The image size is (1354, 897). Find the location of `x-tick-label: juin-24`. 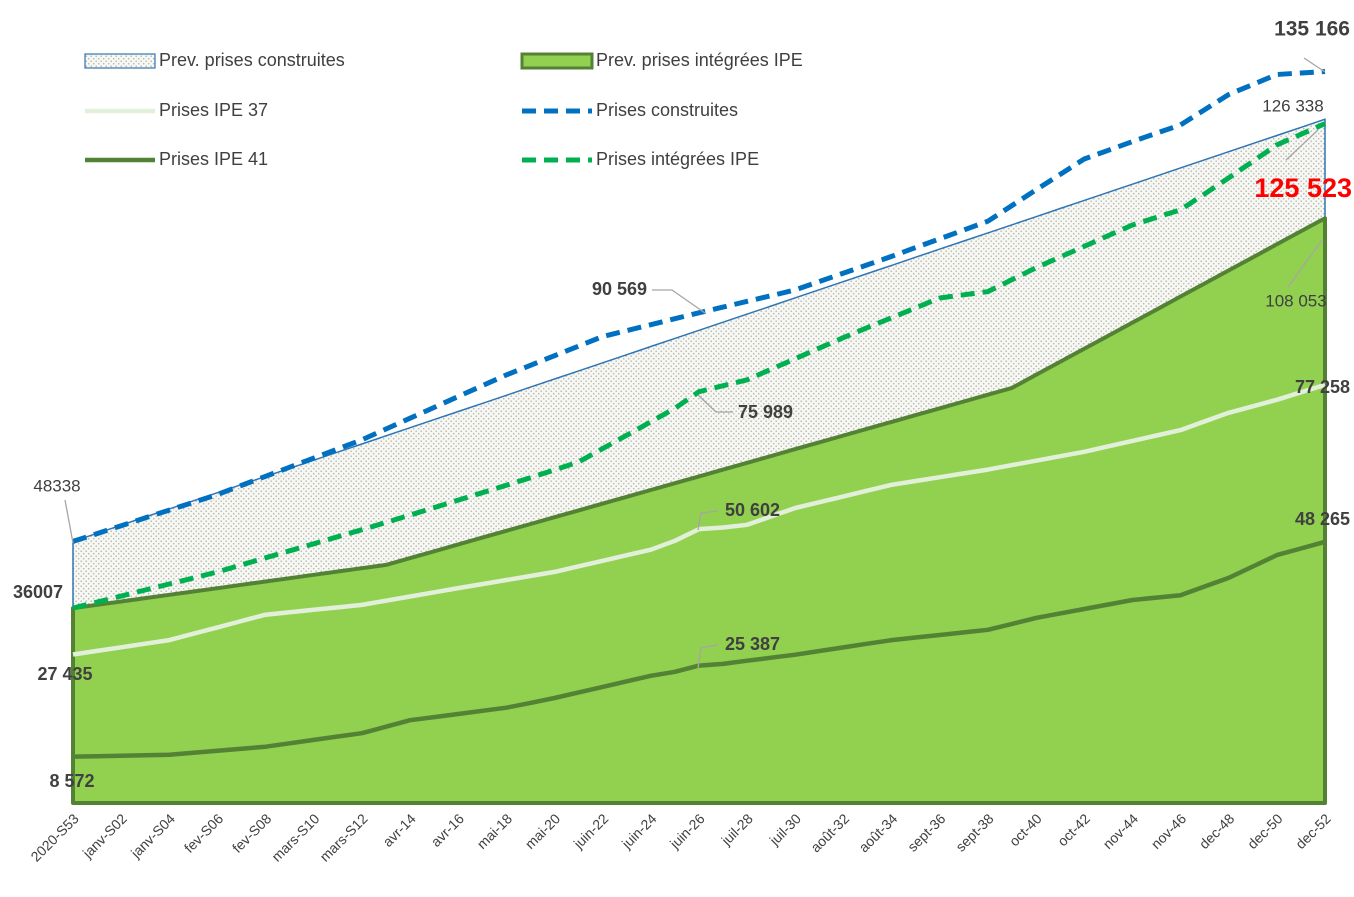

x-tick-label: juin-24 is located at coordinates (639, 831).